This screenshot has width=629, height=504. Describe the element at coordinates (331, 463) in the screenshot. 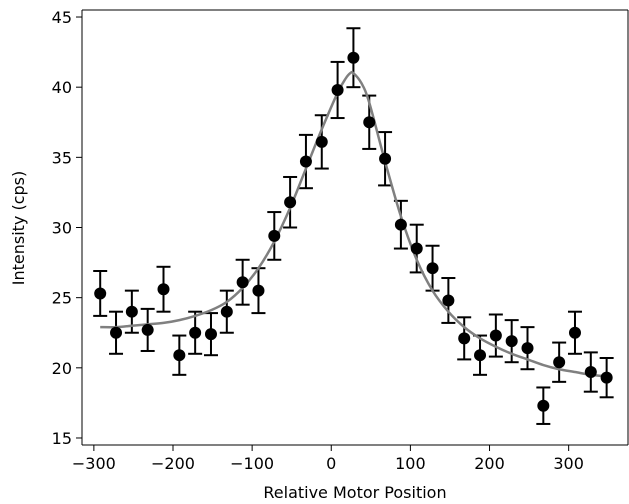

I see `x-tick-label: 0` at that location.